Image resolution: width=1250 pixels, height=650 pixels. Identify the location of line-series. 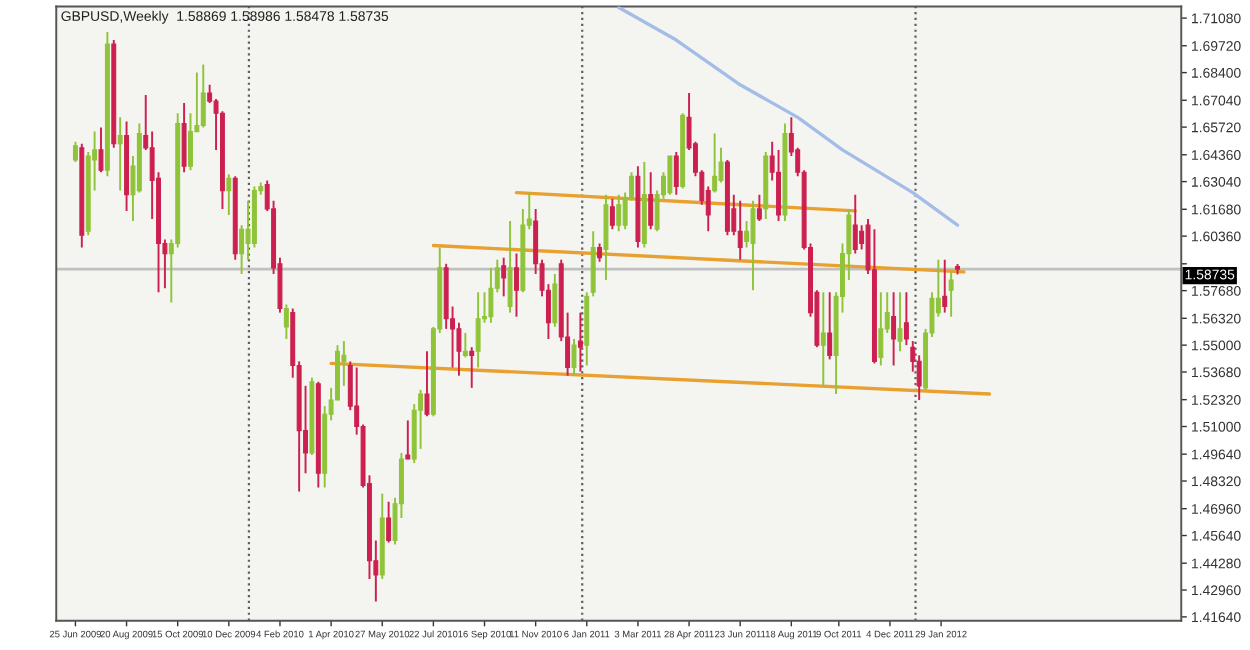
(788, 116).